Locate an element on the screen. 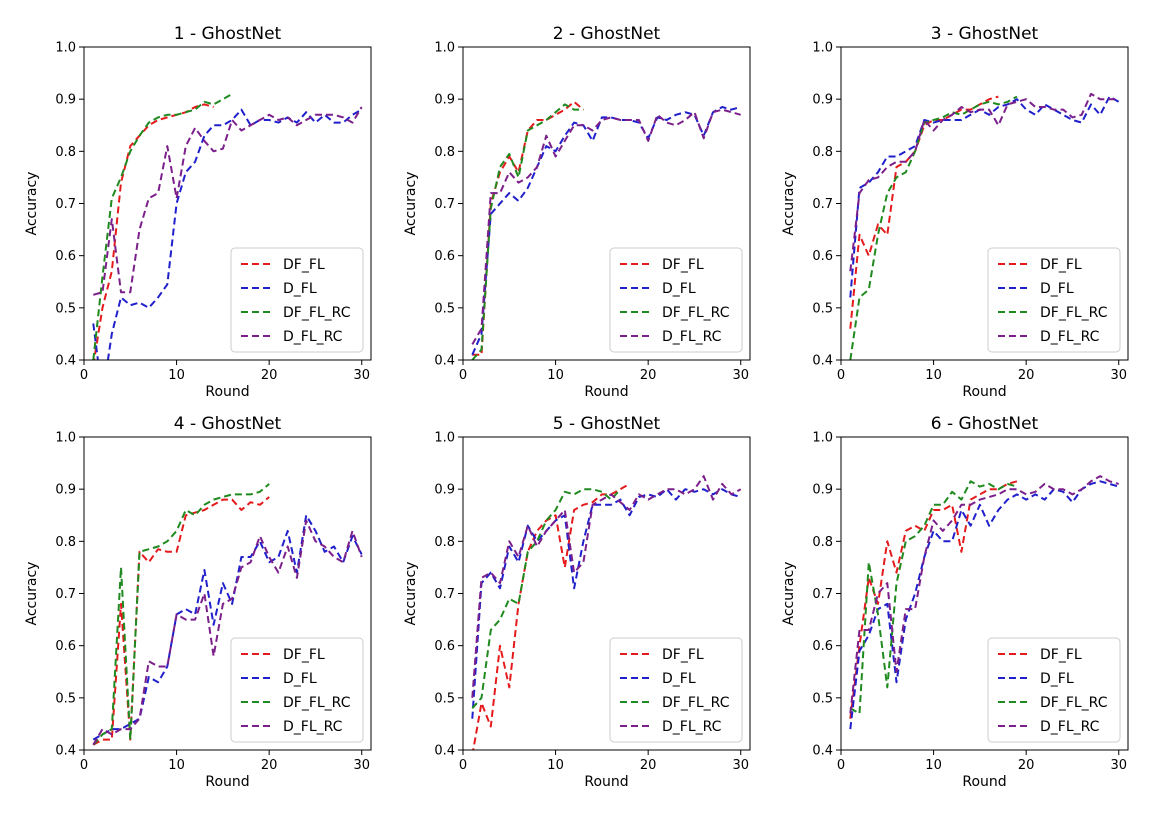 This screenshot has height=819, width=1163. chart-title: 6 - GhostNet is located at coordinates (985, 424).